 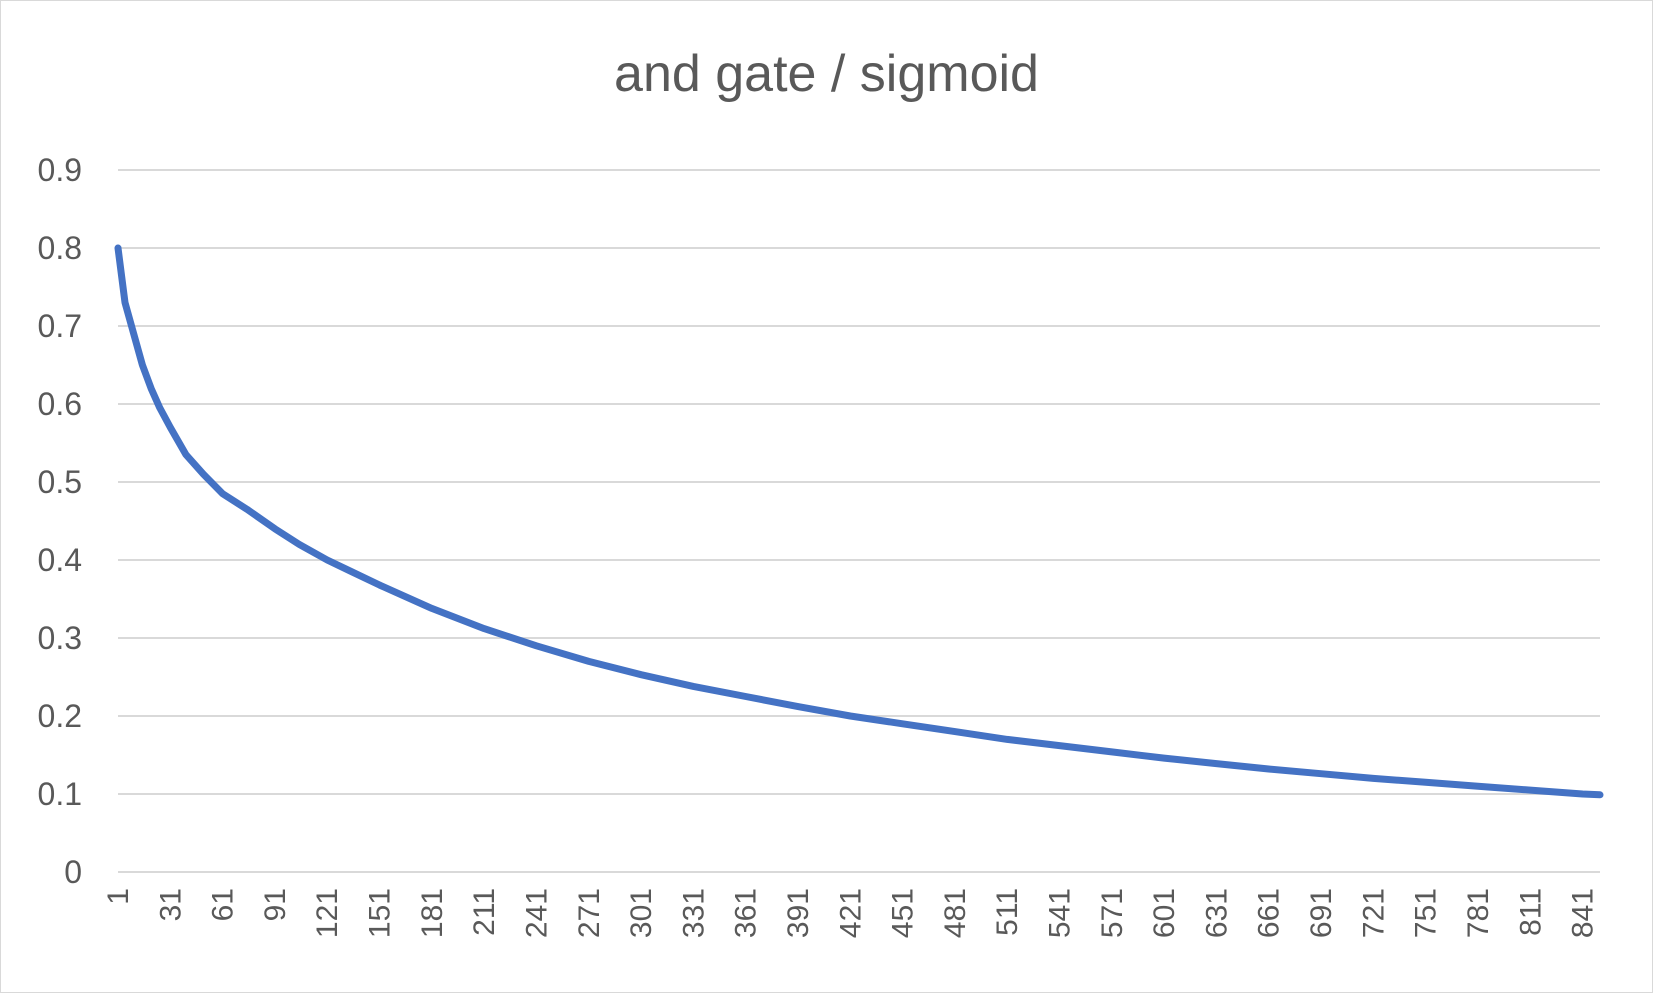 What do you see at coordinates (1373, 913) in the screenshot?
I see `x-tick-label: 721` at bounding box center [1373, 913].